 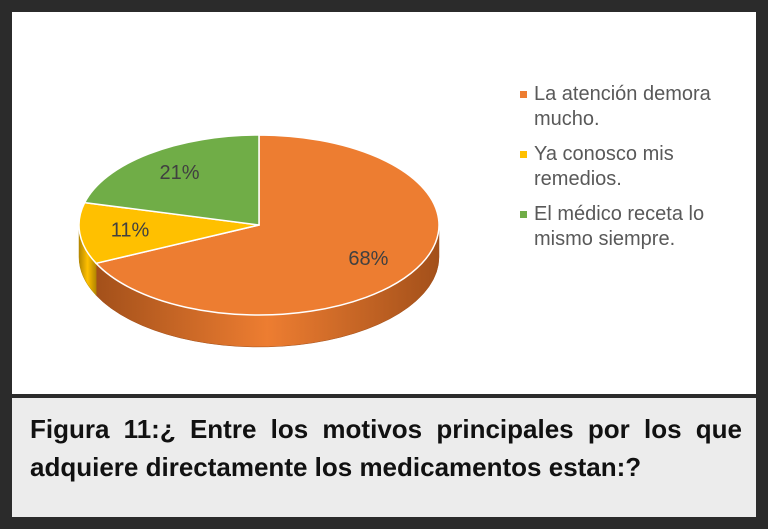 I want to click on legend-label: Ya conosco mis remedios., so click(x=604, y=166).